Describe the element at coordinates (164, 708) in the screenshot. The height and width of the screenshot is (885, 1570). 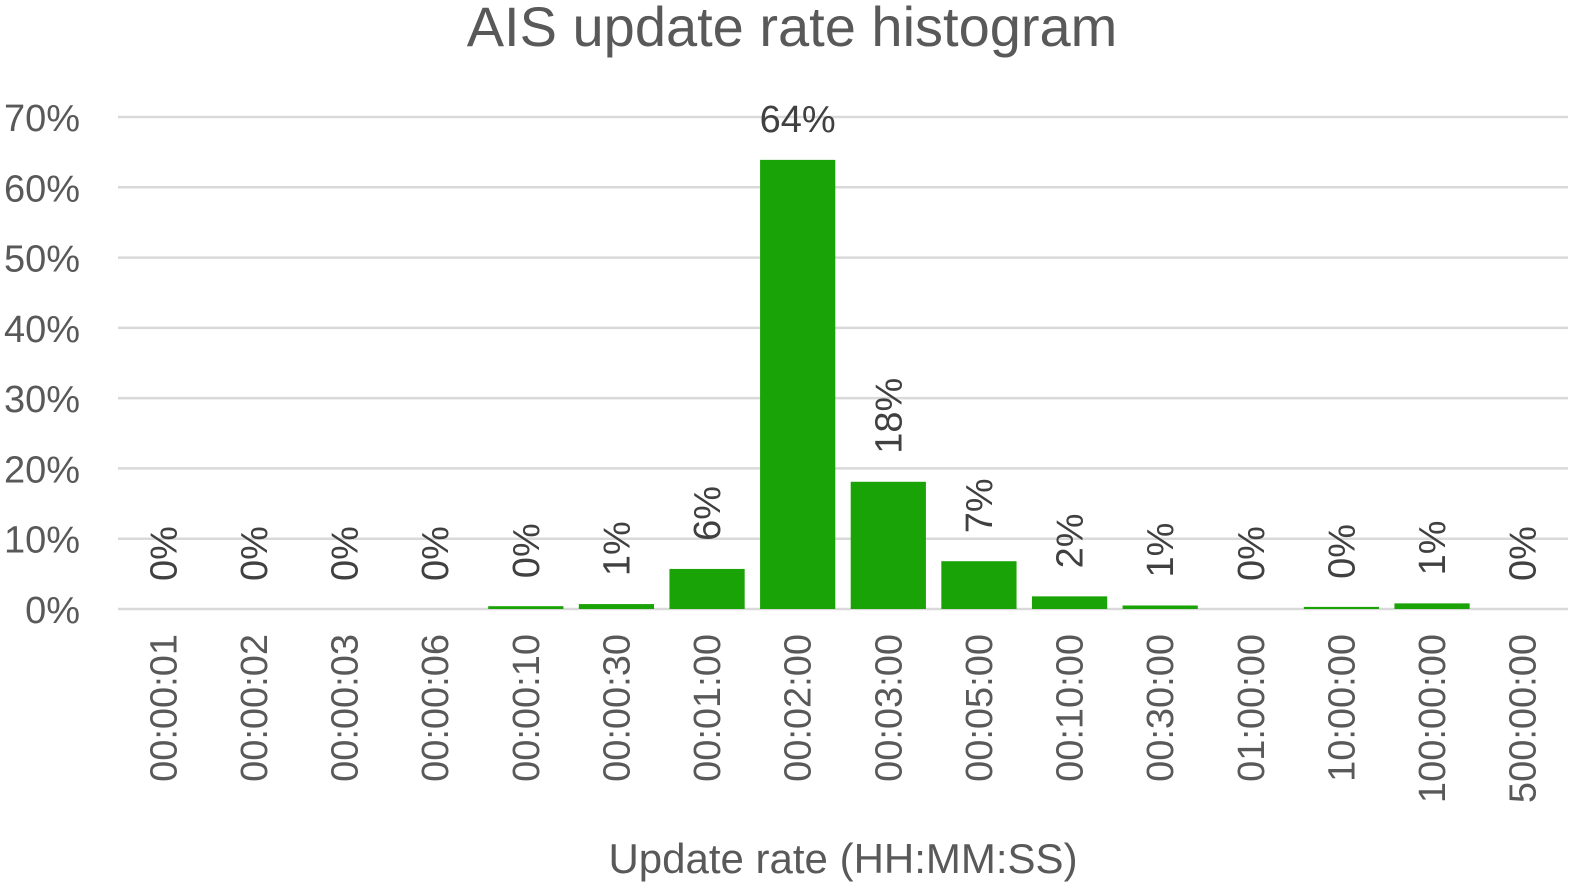
I see `x-tick-label: 00:00:01` at that location.